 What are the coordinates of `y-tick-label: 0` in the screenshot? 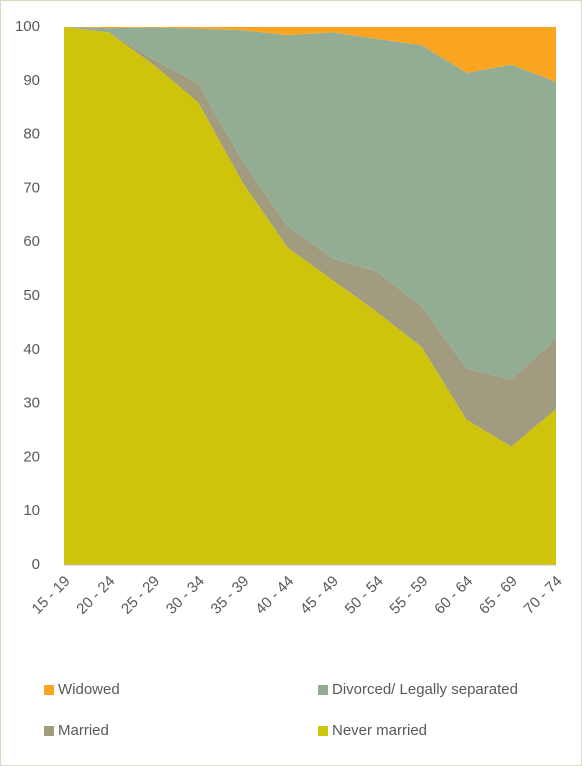 It's located at (36, 564).